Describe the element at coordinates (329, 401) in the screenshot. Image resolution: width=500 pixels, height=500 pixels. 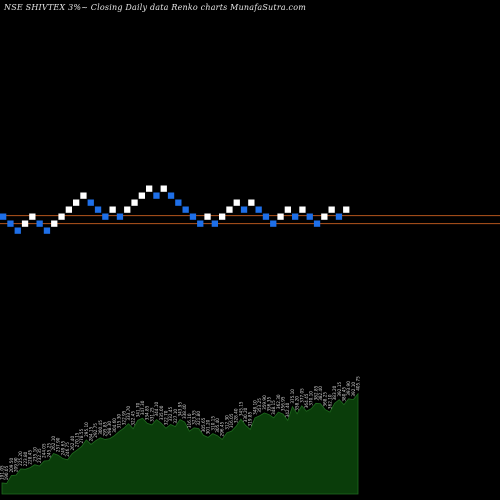
I see `price-label: 362.10` at that location.